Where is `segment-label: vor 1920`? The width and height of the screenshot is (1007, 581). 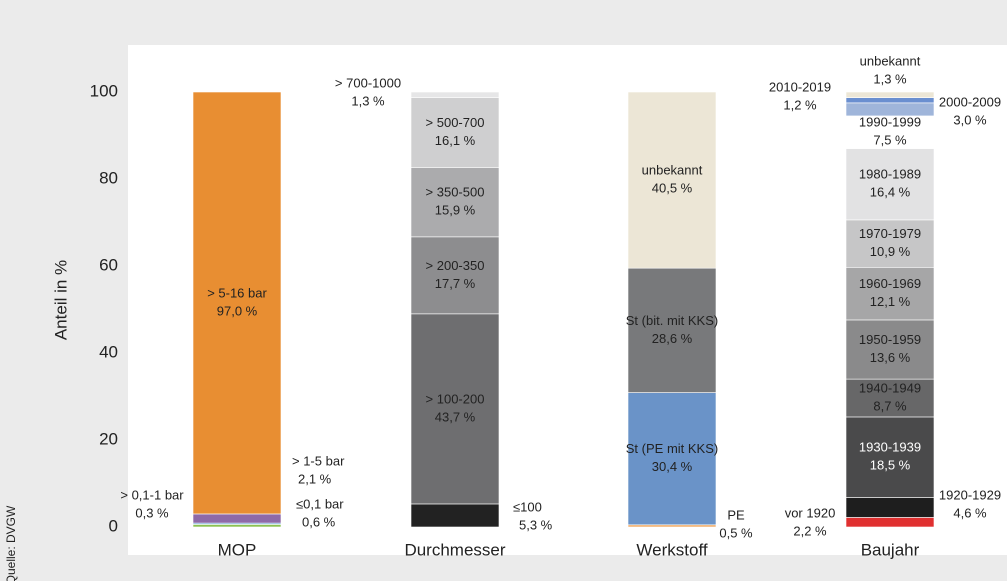
segment-label: vor 1920 is located at coordinates (810, 512).